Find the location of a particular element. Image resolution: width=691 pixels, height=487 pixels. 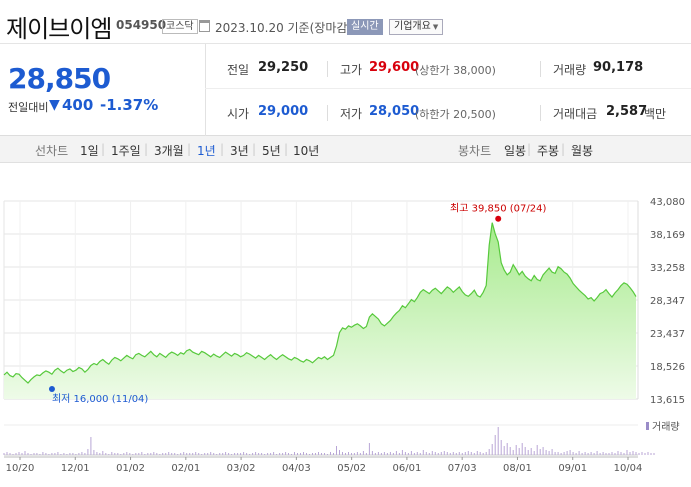

upper-limit: (상한가 38,000) is located at coordinates (455, 70).